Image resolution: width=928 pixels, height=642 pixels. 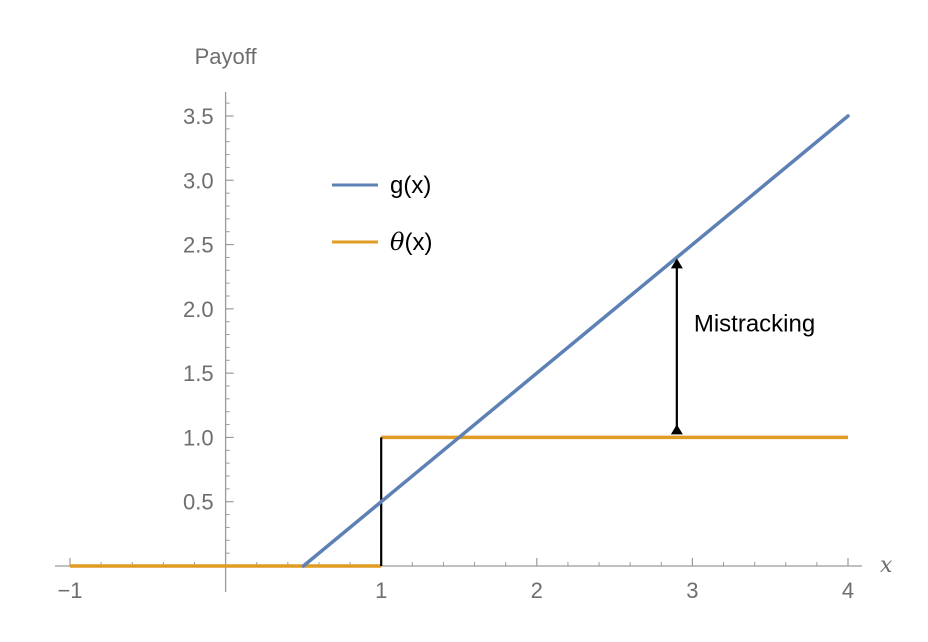 What do you see at coordinates (455, 580) in the screenshot?
I see `x-ticks: −1 1 2 3 4` at bounding box center [455, 580].